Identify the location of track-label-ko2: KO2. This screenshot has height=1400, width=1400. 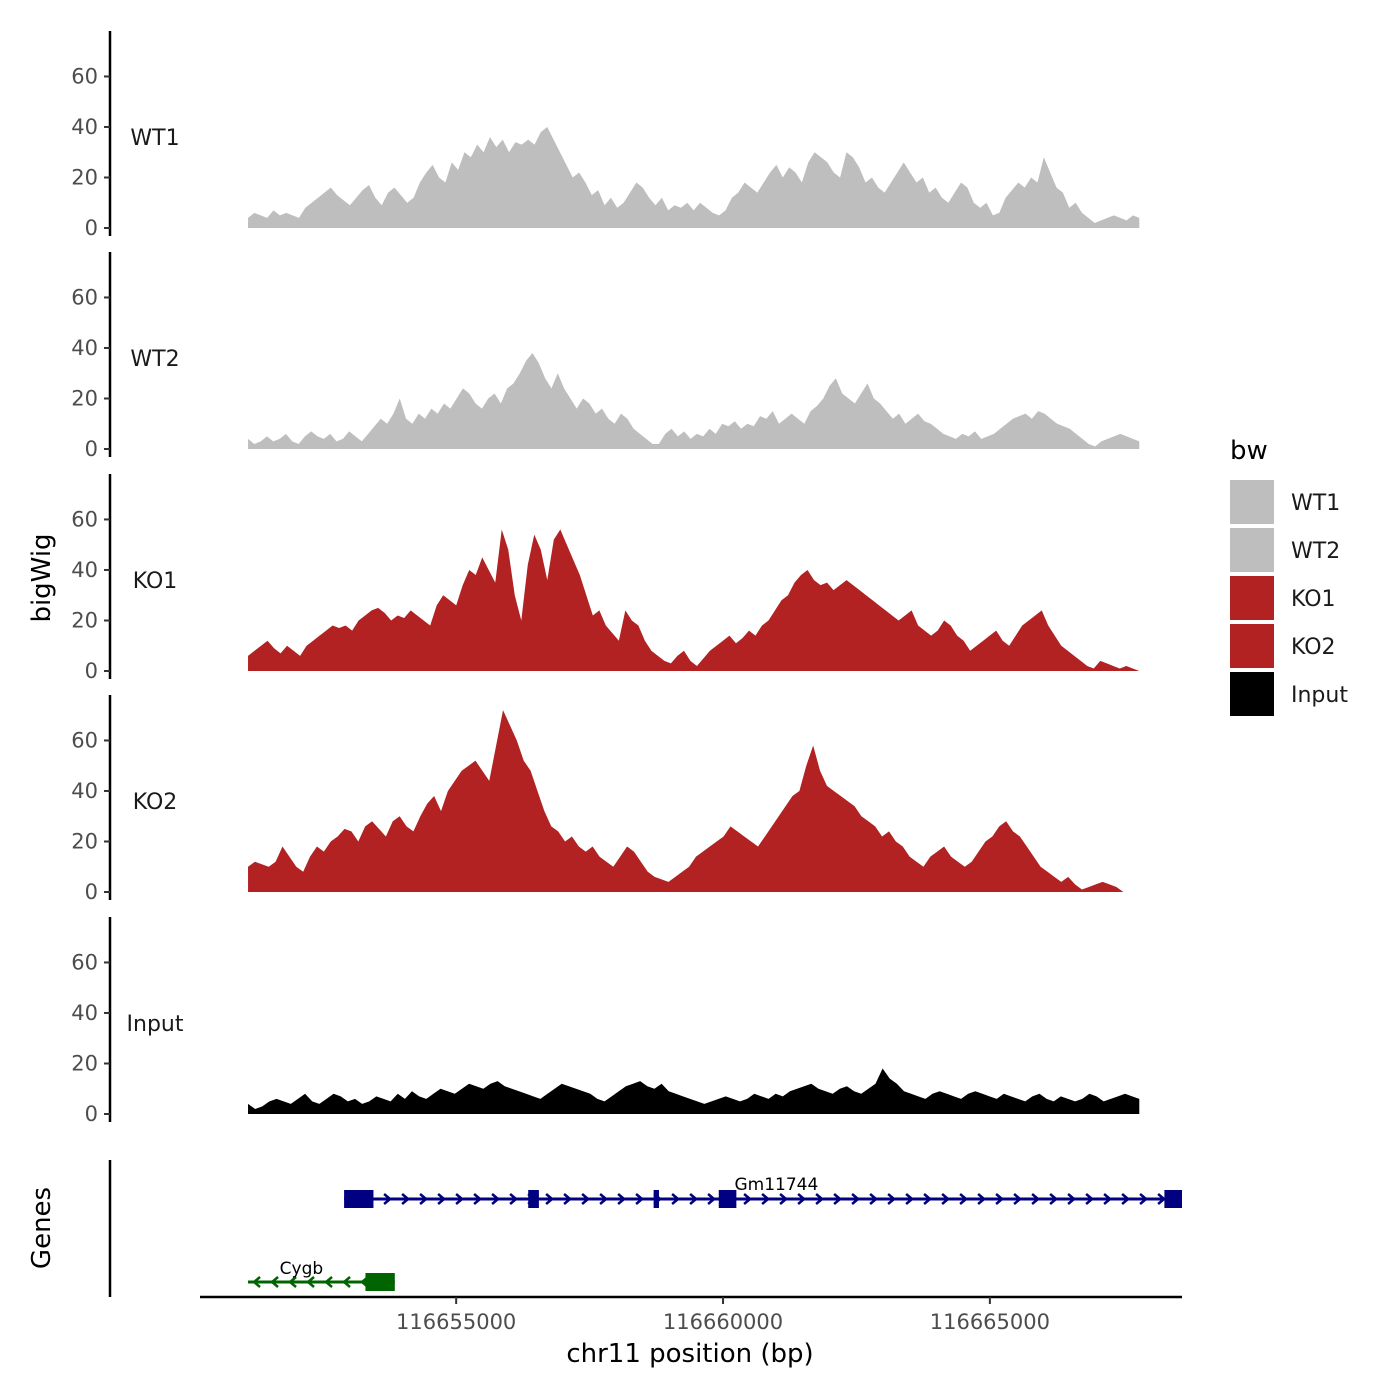
(155, 802).